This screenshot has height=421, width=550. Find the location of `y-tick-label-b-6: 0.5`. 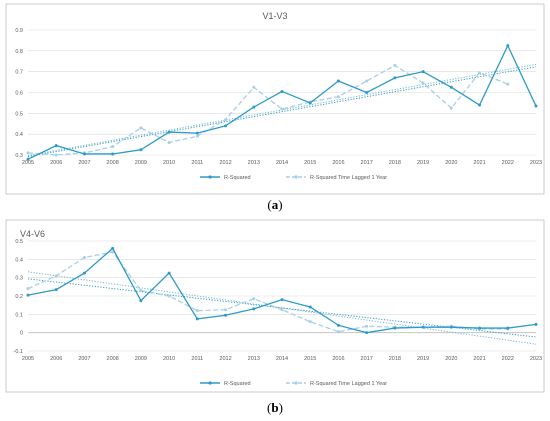

y-tick-label-b-6: 0.5 is located at coordinates (19, 242).